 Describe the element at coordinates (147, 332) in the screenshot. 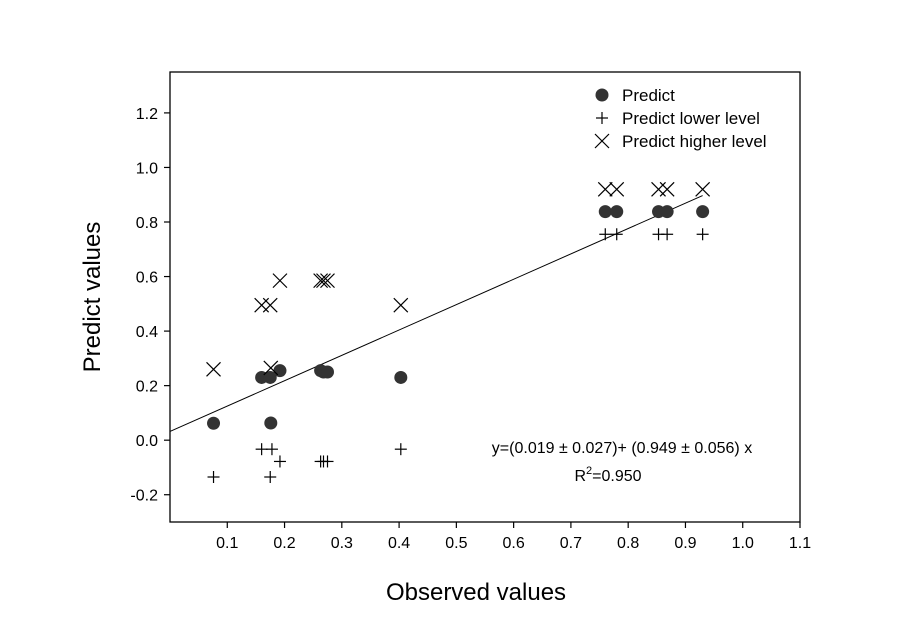

I see `y-tick-label: 0.4` at that location.